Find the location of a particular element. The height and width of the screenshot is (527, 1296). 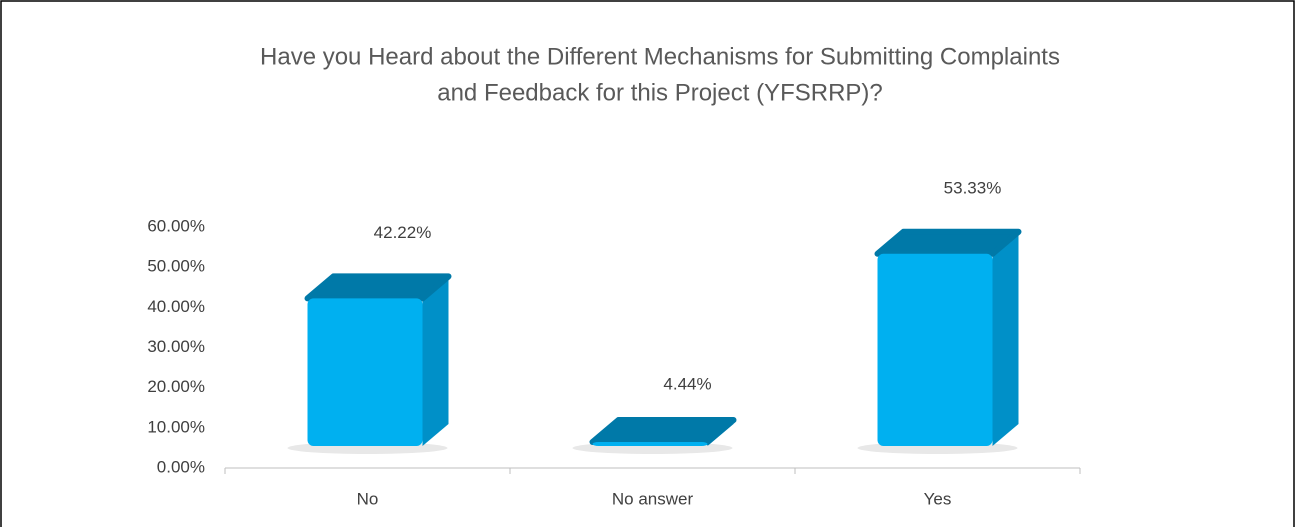

y-tick-label: 30.00% is located at coordinates (176, 346).